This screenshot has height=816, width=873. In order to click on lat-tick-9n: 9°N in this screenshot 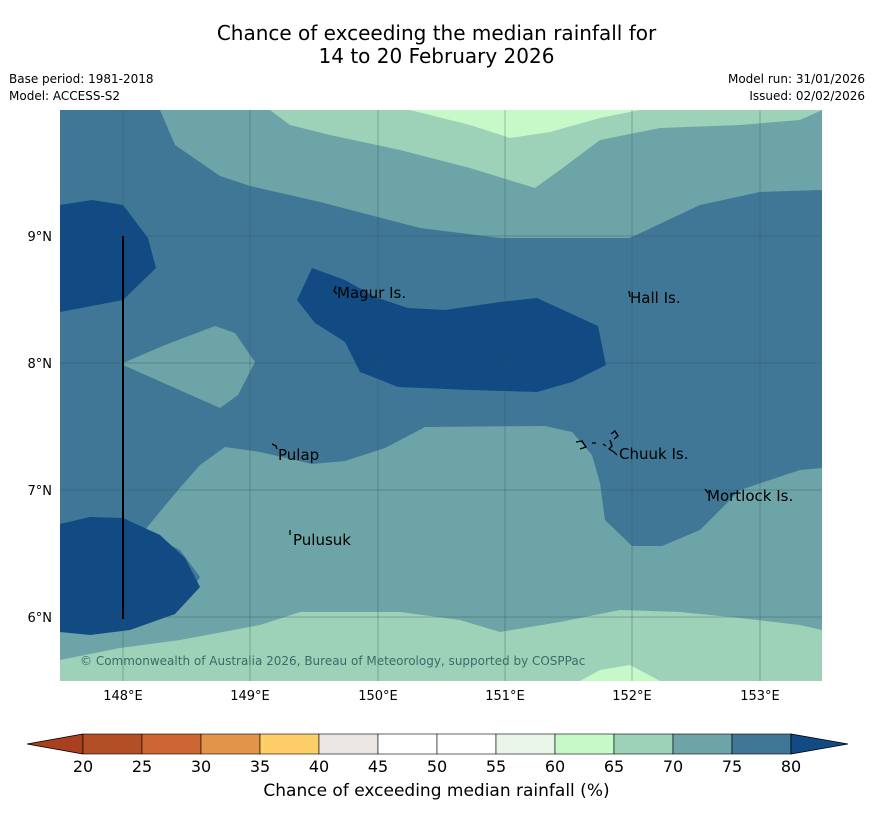, I will do `click(40, 237)`.